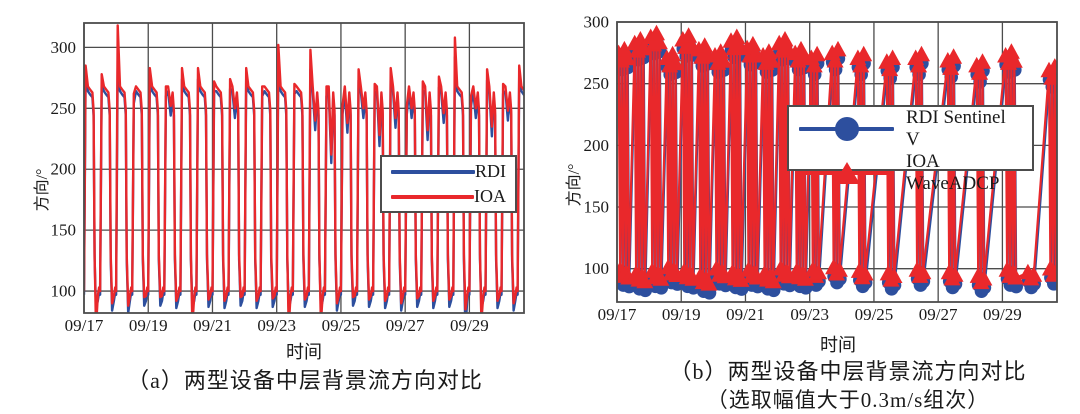  I want to click on ioa-waveadcp-swatch, so click(846, 173).